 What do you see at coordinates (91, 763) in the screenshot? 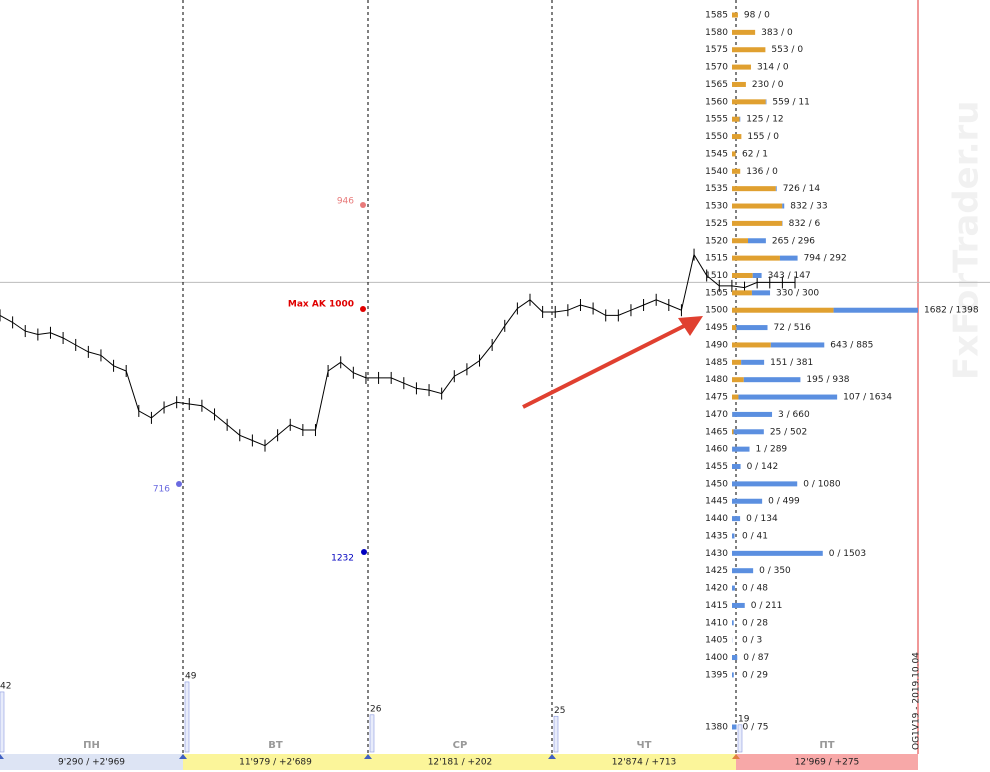
I see `day-stats: 9'290 / +2'969` at bounding box center [91, 763].